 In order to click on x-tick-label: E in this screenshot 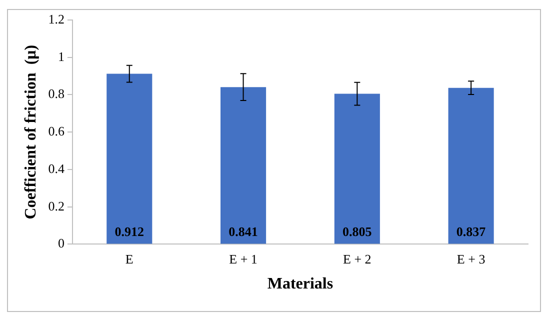, I will do `click(129, 258)`.